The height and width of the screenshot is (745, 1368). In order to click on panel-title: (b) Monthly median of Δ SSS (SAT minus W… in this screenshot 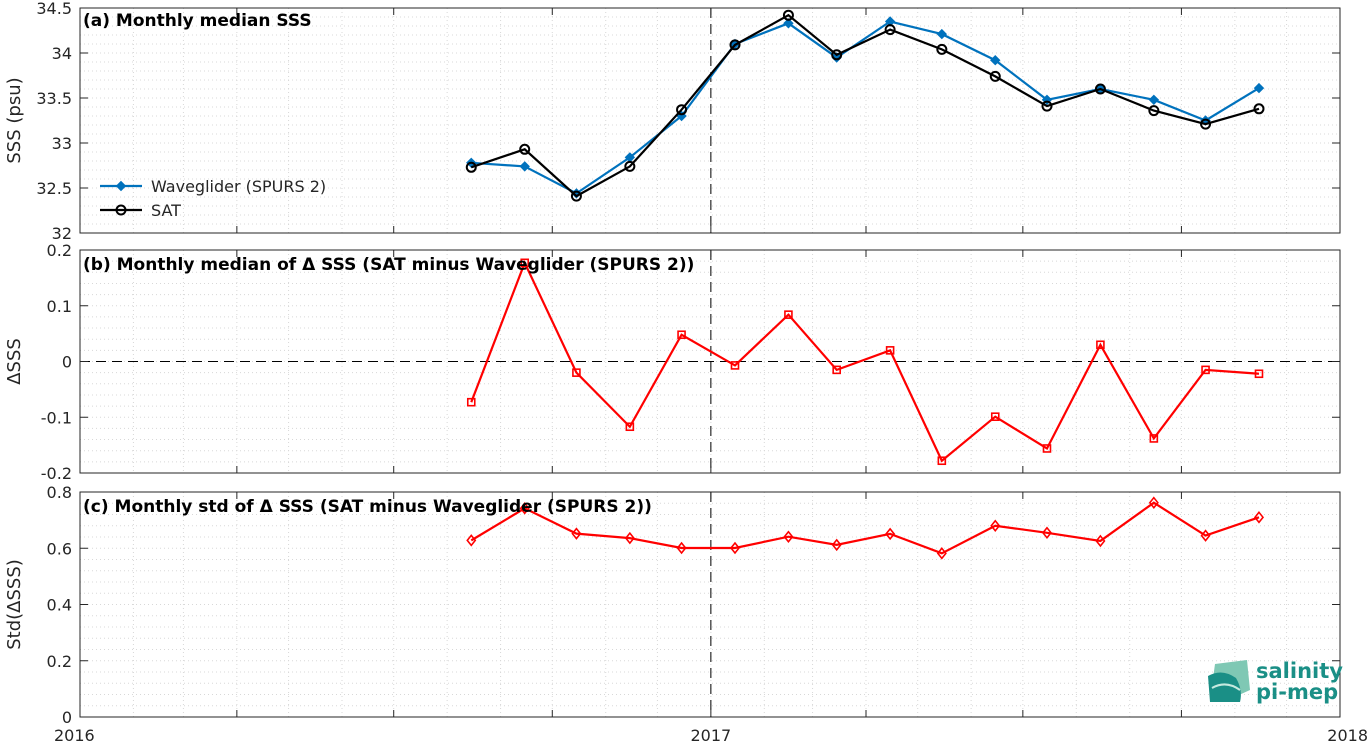, I will do `click(388, 265)`.